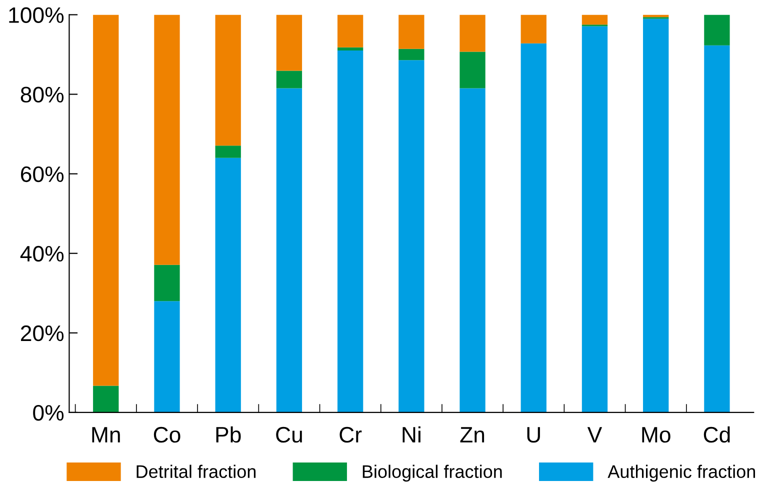  Describe the element at coordinates (289, 434) in the screenshot. I see `x-tick-label: Cu` at that location.